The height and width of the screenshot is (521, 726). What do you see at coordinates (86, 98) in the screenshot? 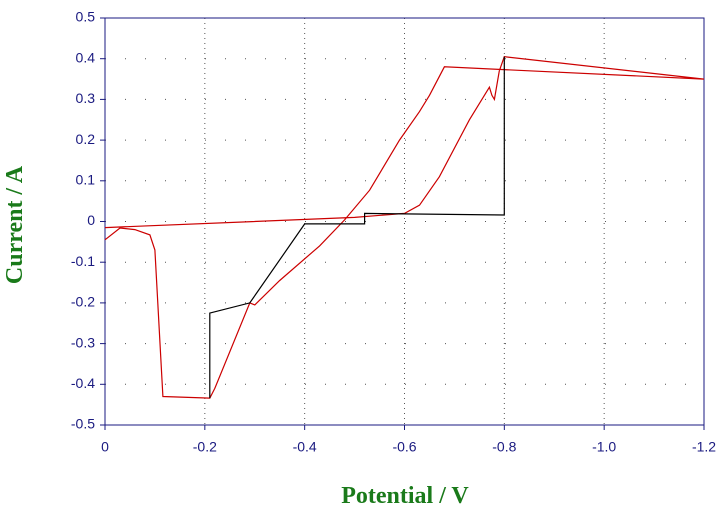
I see `y-tick-label: 0.3` at bounding box center [86, 98].